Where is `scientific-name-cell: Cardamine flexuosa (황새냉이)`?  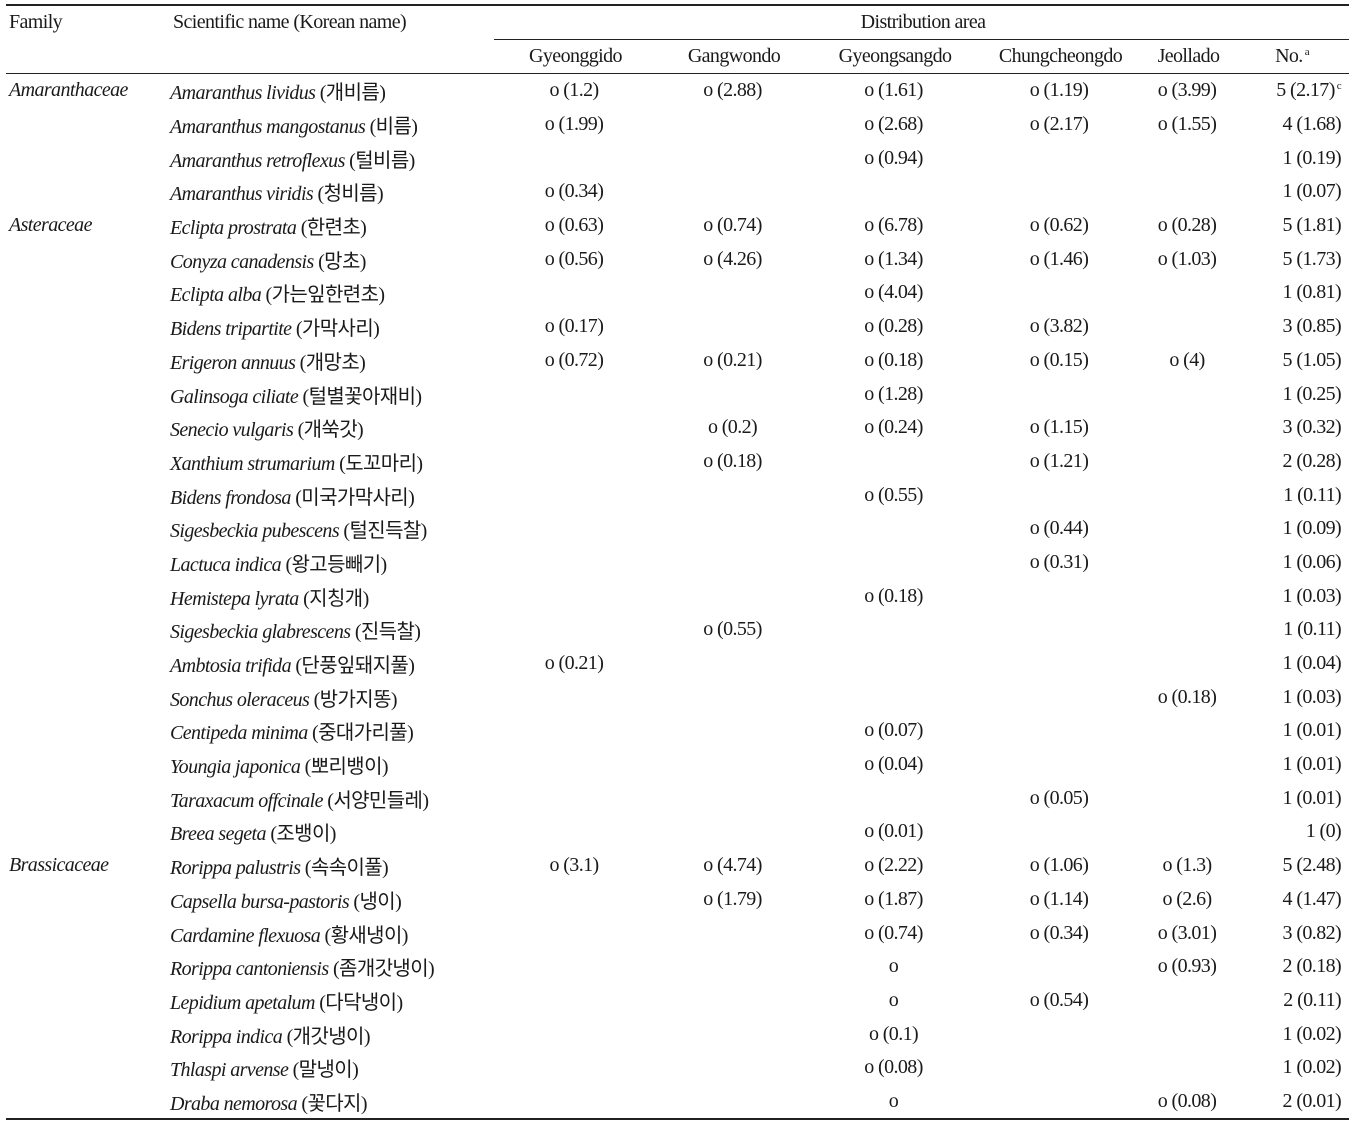 scientific-name-cell: Cardamine flexuosa (황새냉이) is located at coordinates (332, 933).